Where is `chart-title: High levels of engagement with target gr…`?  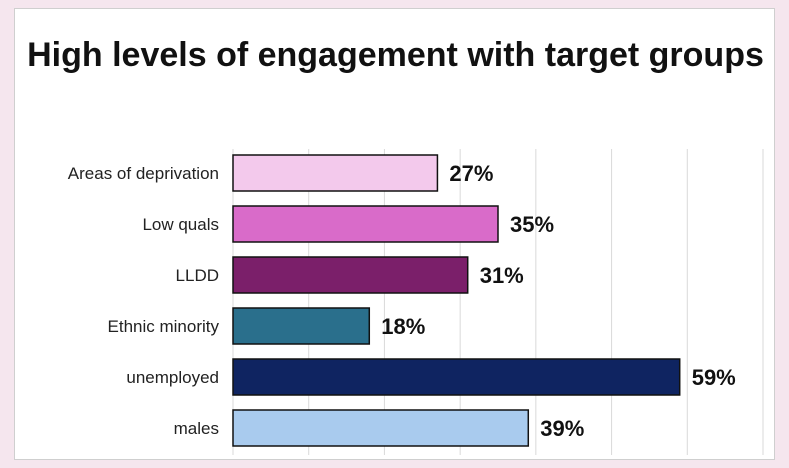 chart-title: High levels of engagement with target gr… is located at coordinates (395, 55).